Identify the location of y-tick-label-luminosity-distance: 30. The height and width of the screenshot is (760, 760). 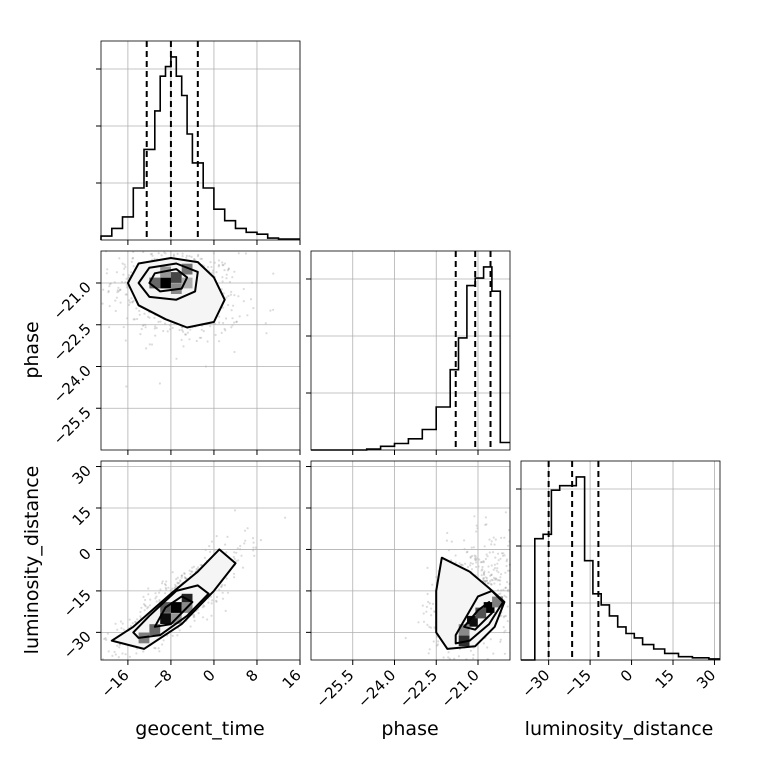
(82, 475).